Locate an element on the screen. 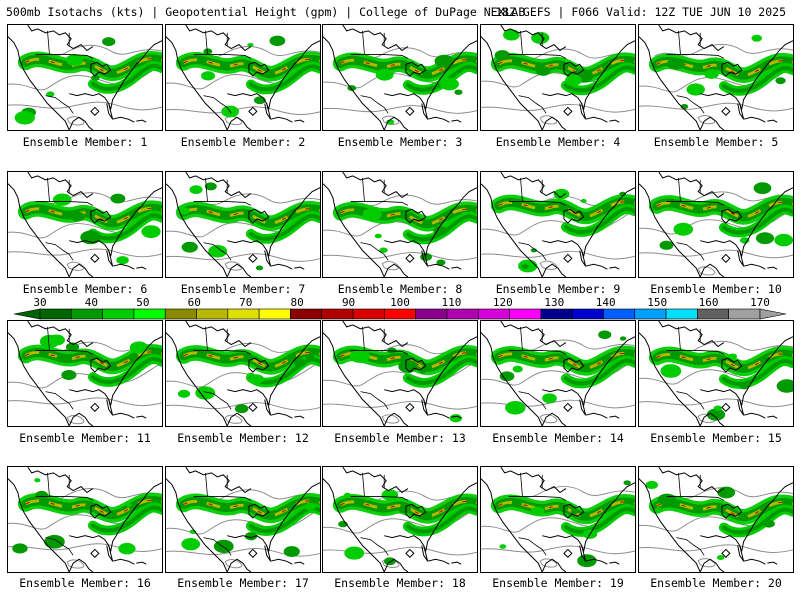  member-caption: Ensemble Member: 4 is located at coordinates (558, 142).